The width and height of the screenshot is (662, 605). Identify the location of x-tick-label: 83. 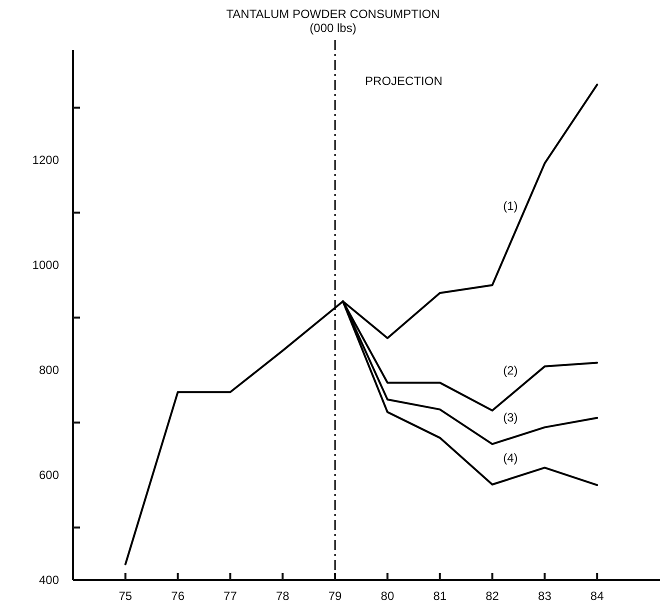
(545, 595).